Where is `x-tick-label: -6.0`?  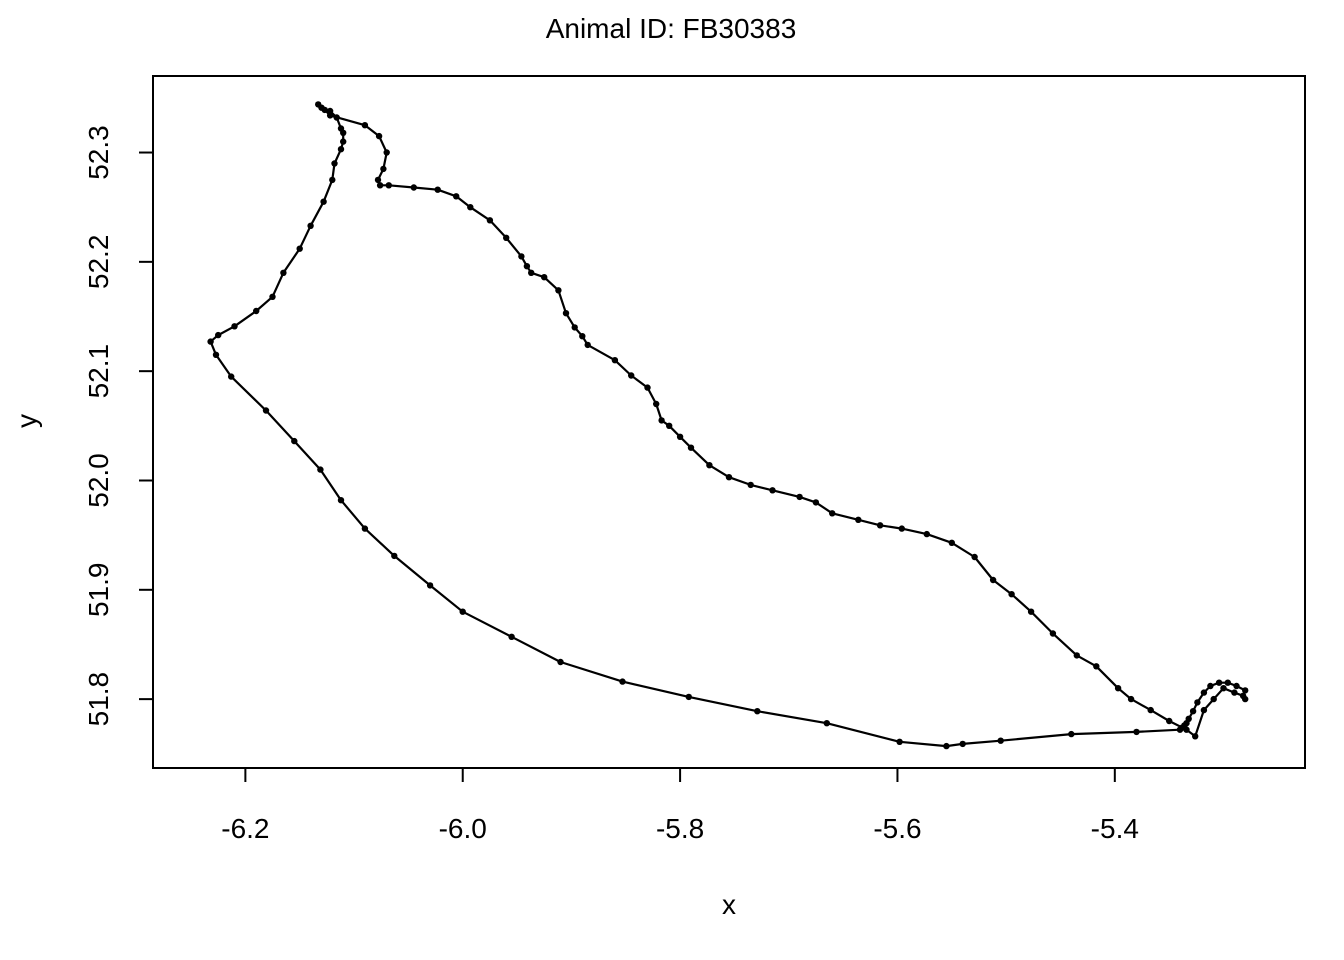
x-tick-label: -6.0 is located at coordinates (463, 828).